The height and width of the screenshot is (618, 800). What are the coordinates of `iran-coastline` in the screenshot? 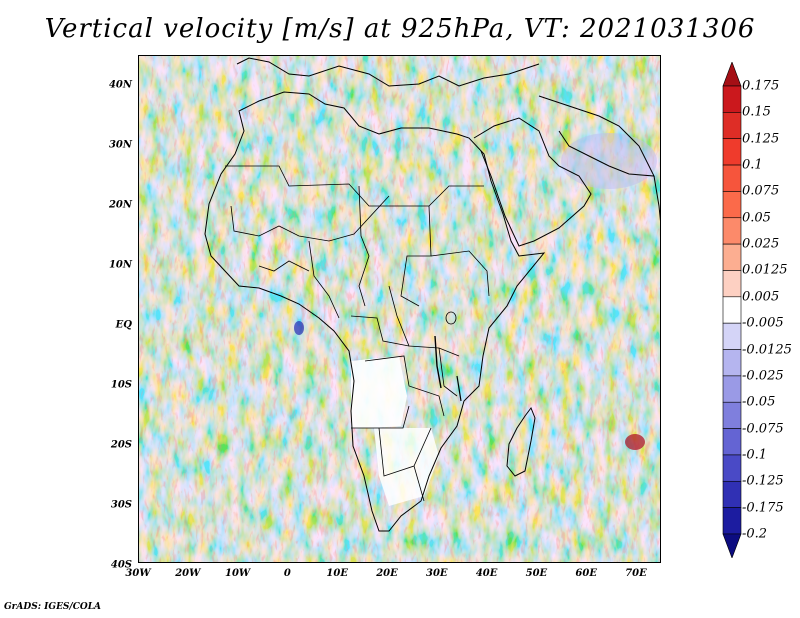 It's located at (596, 136).